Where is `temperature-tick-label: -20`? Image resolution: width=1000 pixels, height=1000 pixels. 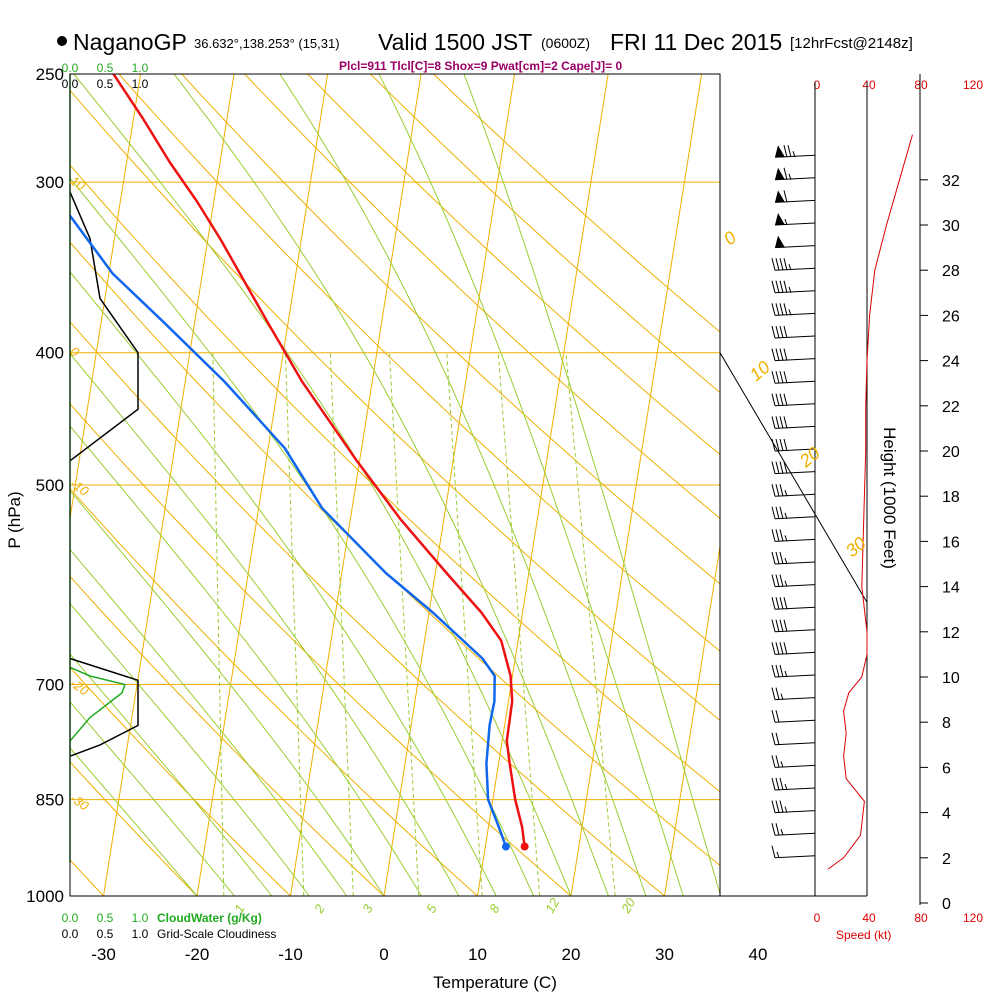 temperature-tick-label: -20 is located at coordinates (197, 954).